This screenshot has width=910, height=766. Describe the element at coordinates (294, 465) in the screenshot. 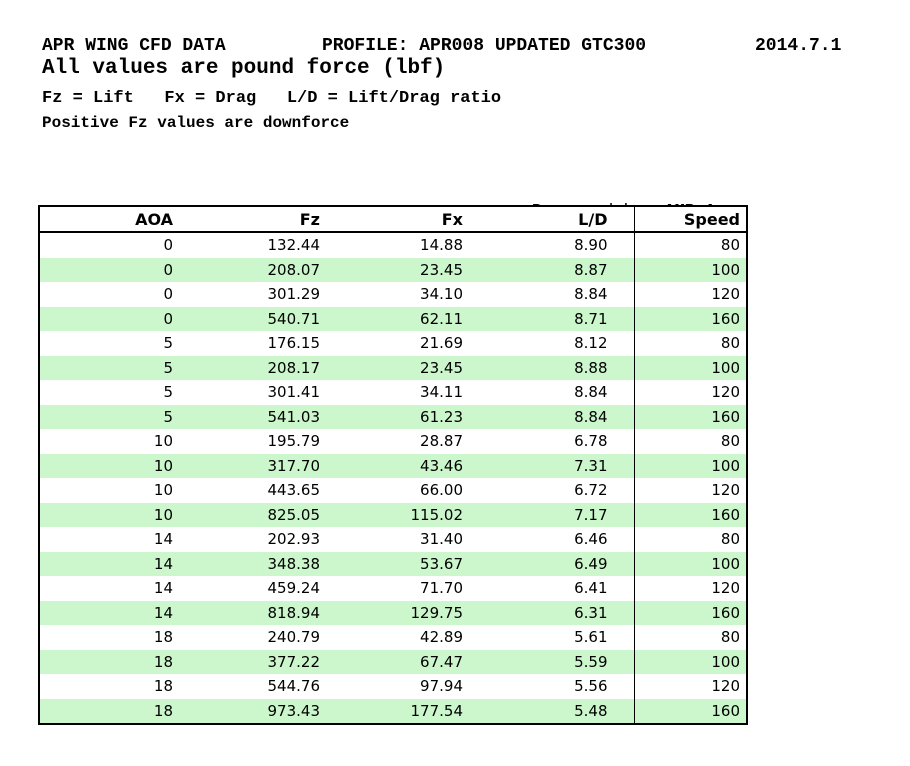

I see `cell-fz: 317.70` at that location.